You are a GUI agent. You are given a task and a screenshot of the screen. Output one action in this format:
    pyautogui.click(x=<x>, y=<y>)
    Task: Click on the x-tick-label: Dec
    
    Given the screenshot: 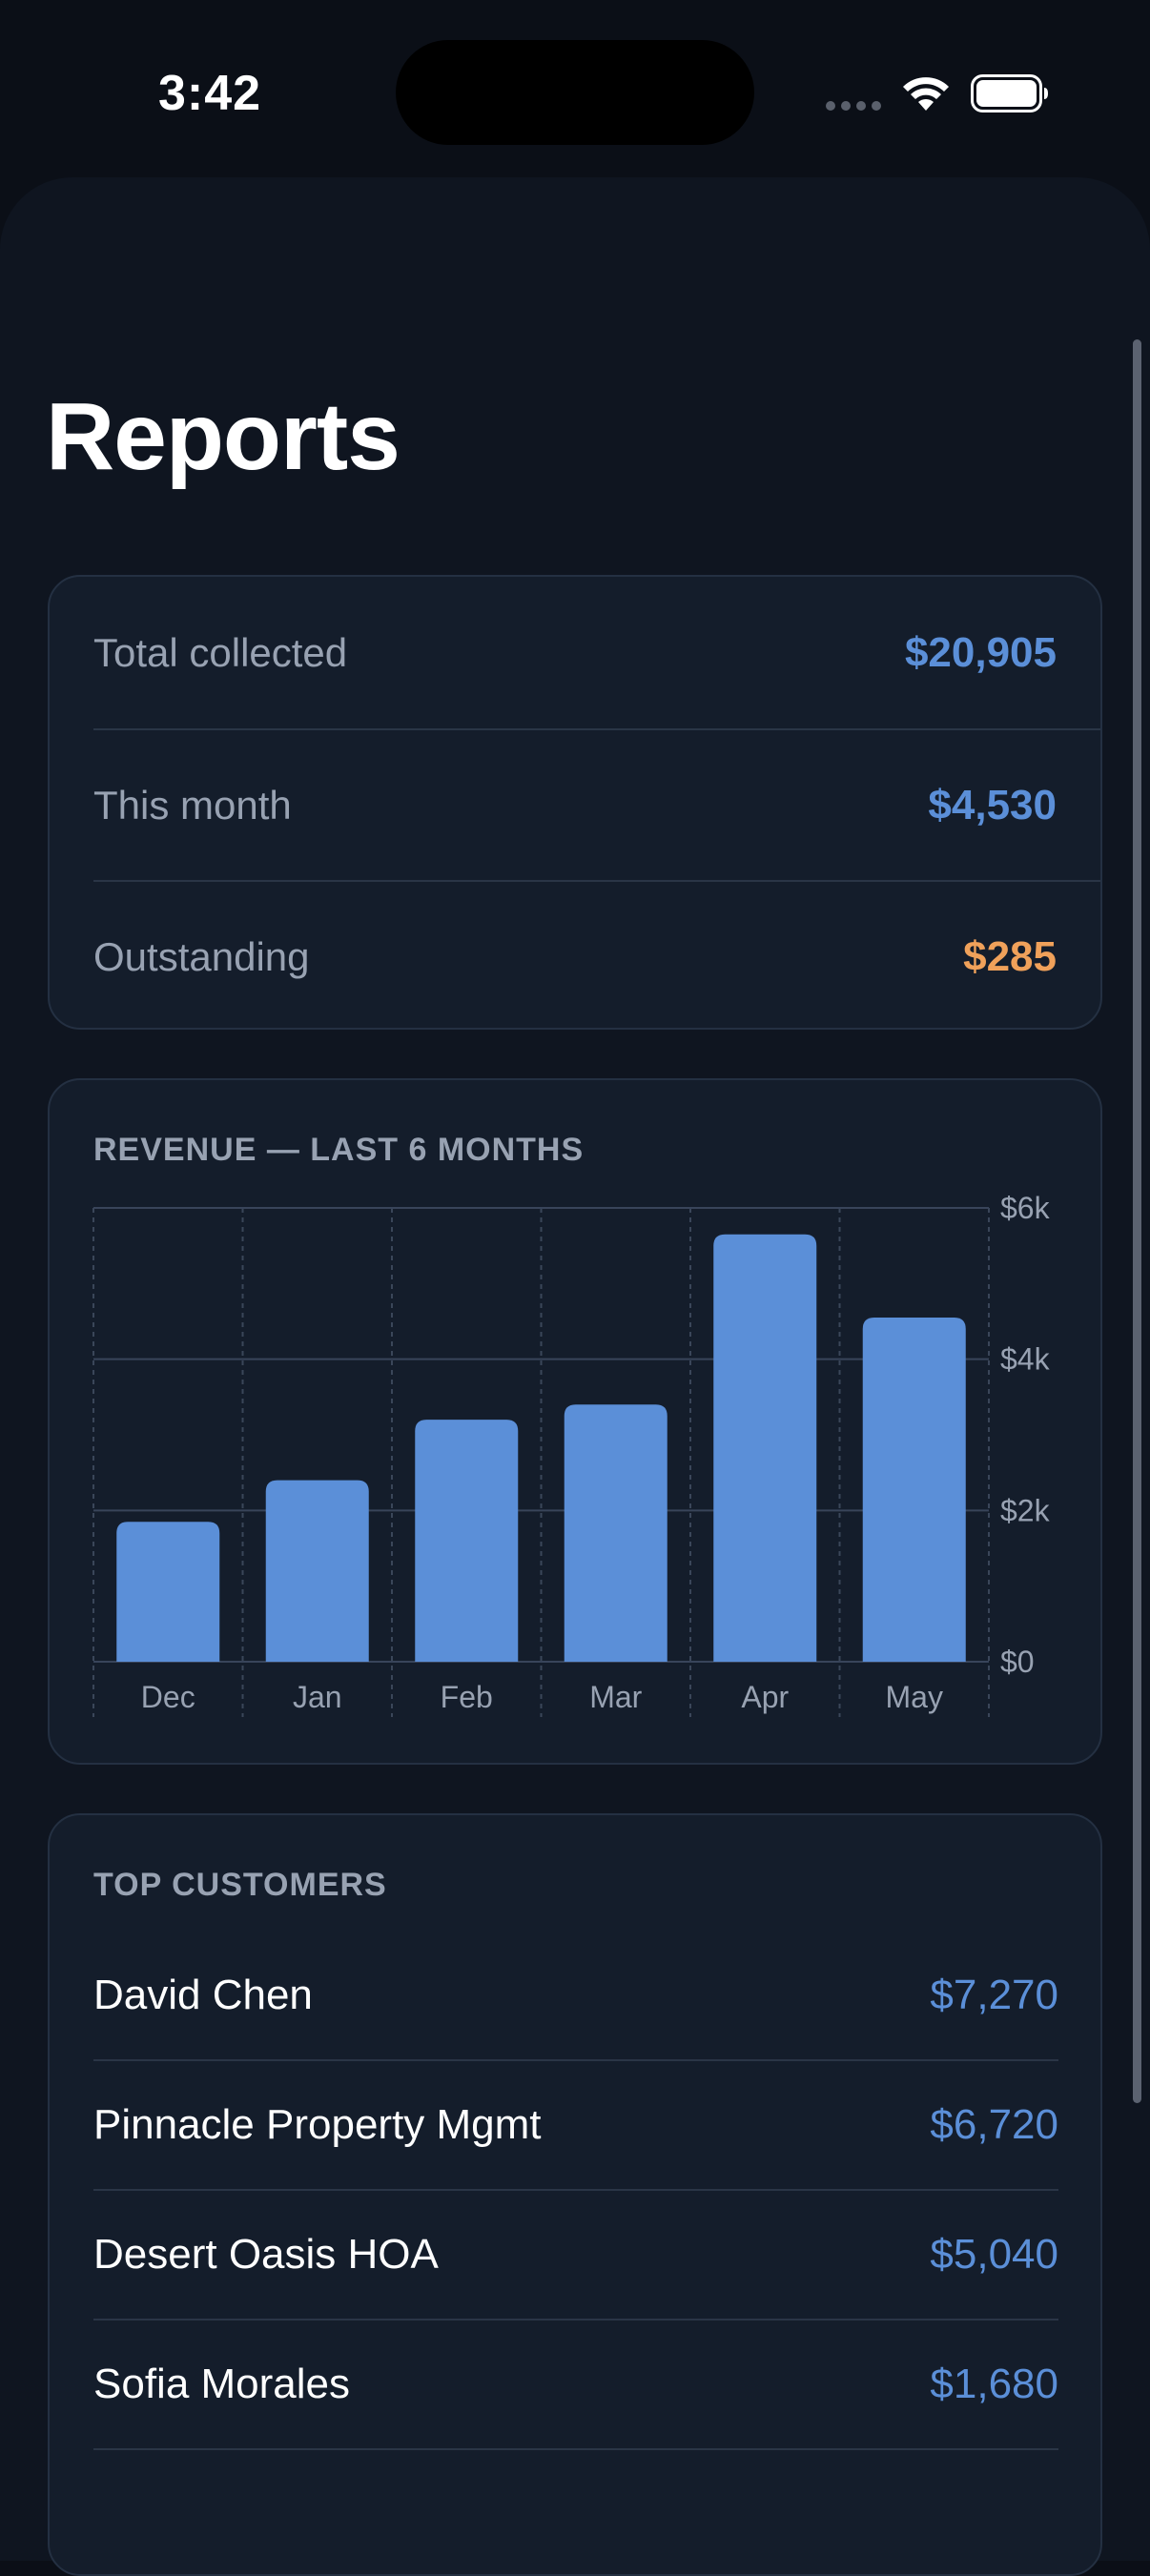 What is the action you would take?
    pyautogui.click(x=168, y=1697)
    